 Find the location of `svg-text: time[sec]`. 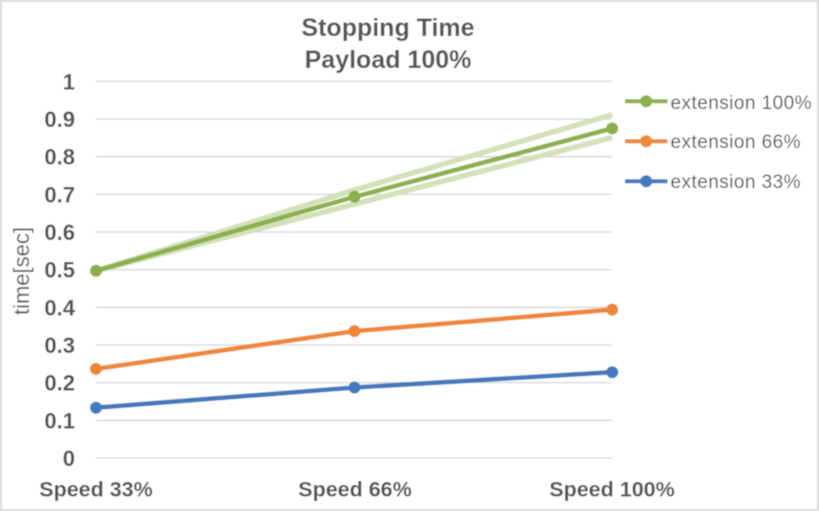

svg-text: time[sec] is located at coordinates (21, 271).